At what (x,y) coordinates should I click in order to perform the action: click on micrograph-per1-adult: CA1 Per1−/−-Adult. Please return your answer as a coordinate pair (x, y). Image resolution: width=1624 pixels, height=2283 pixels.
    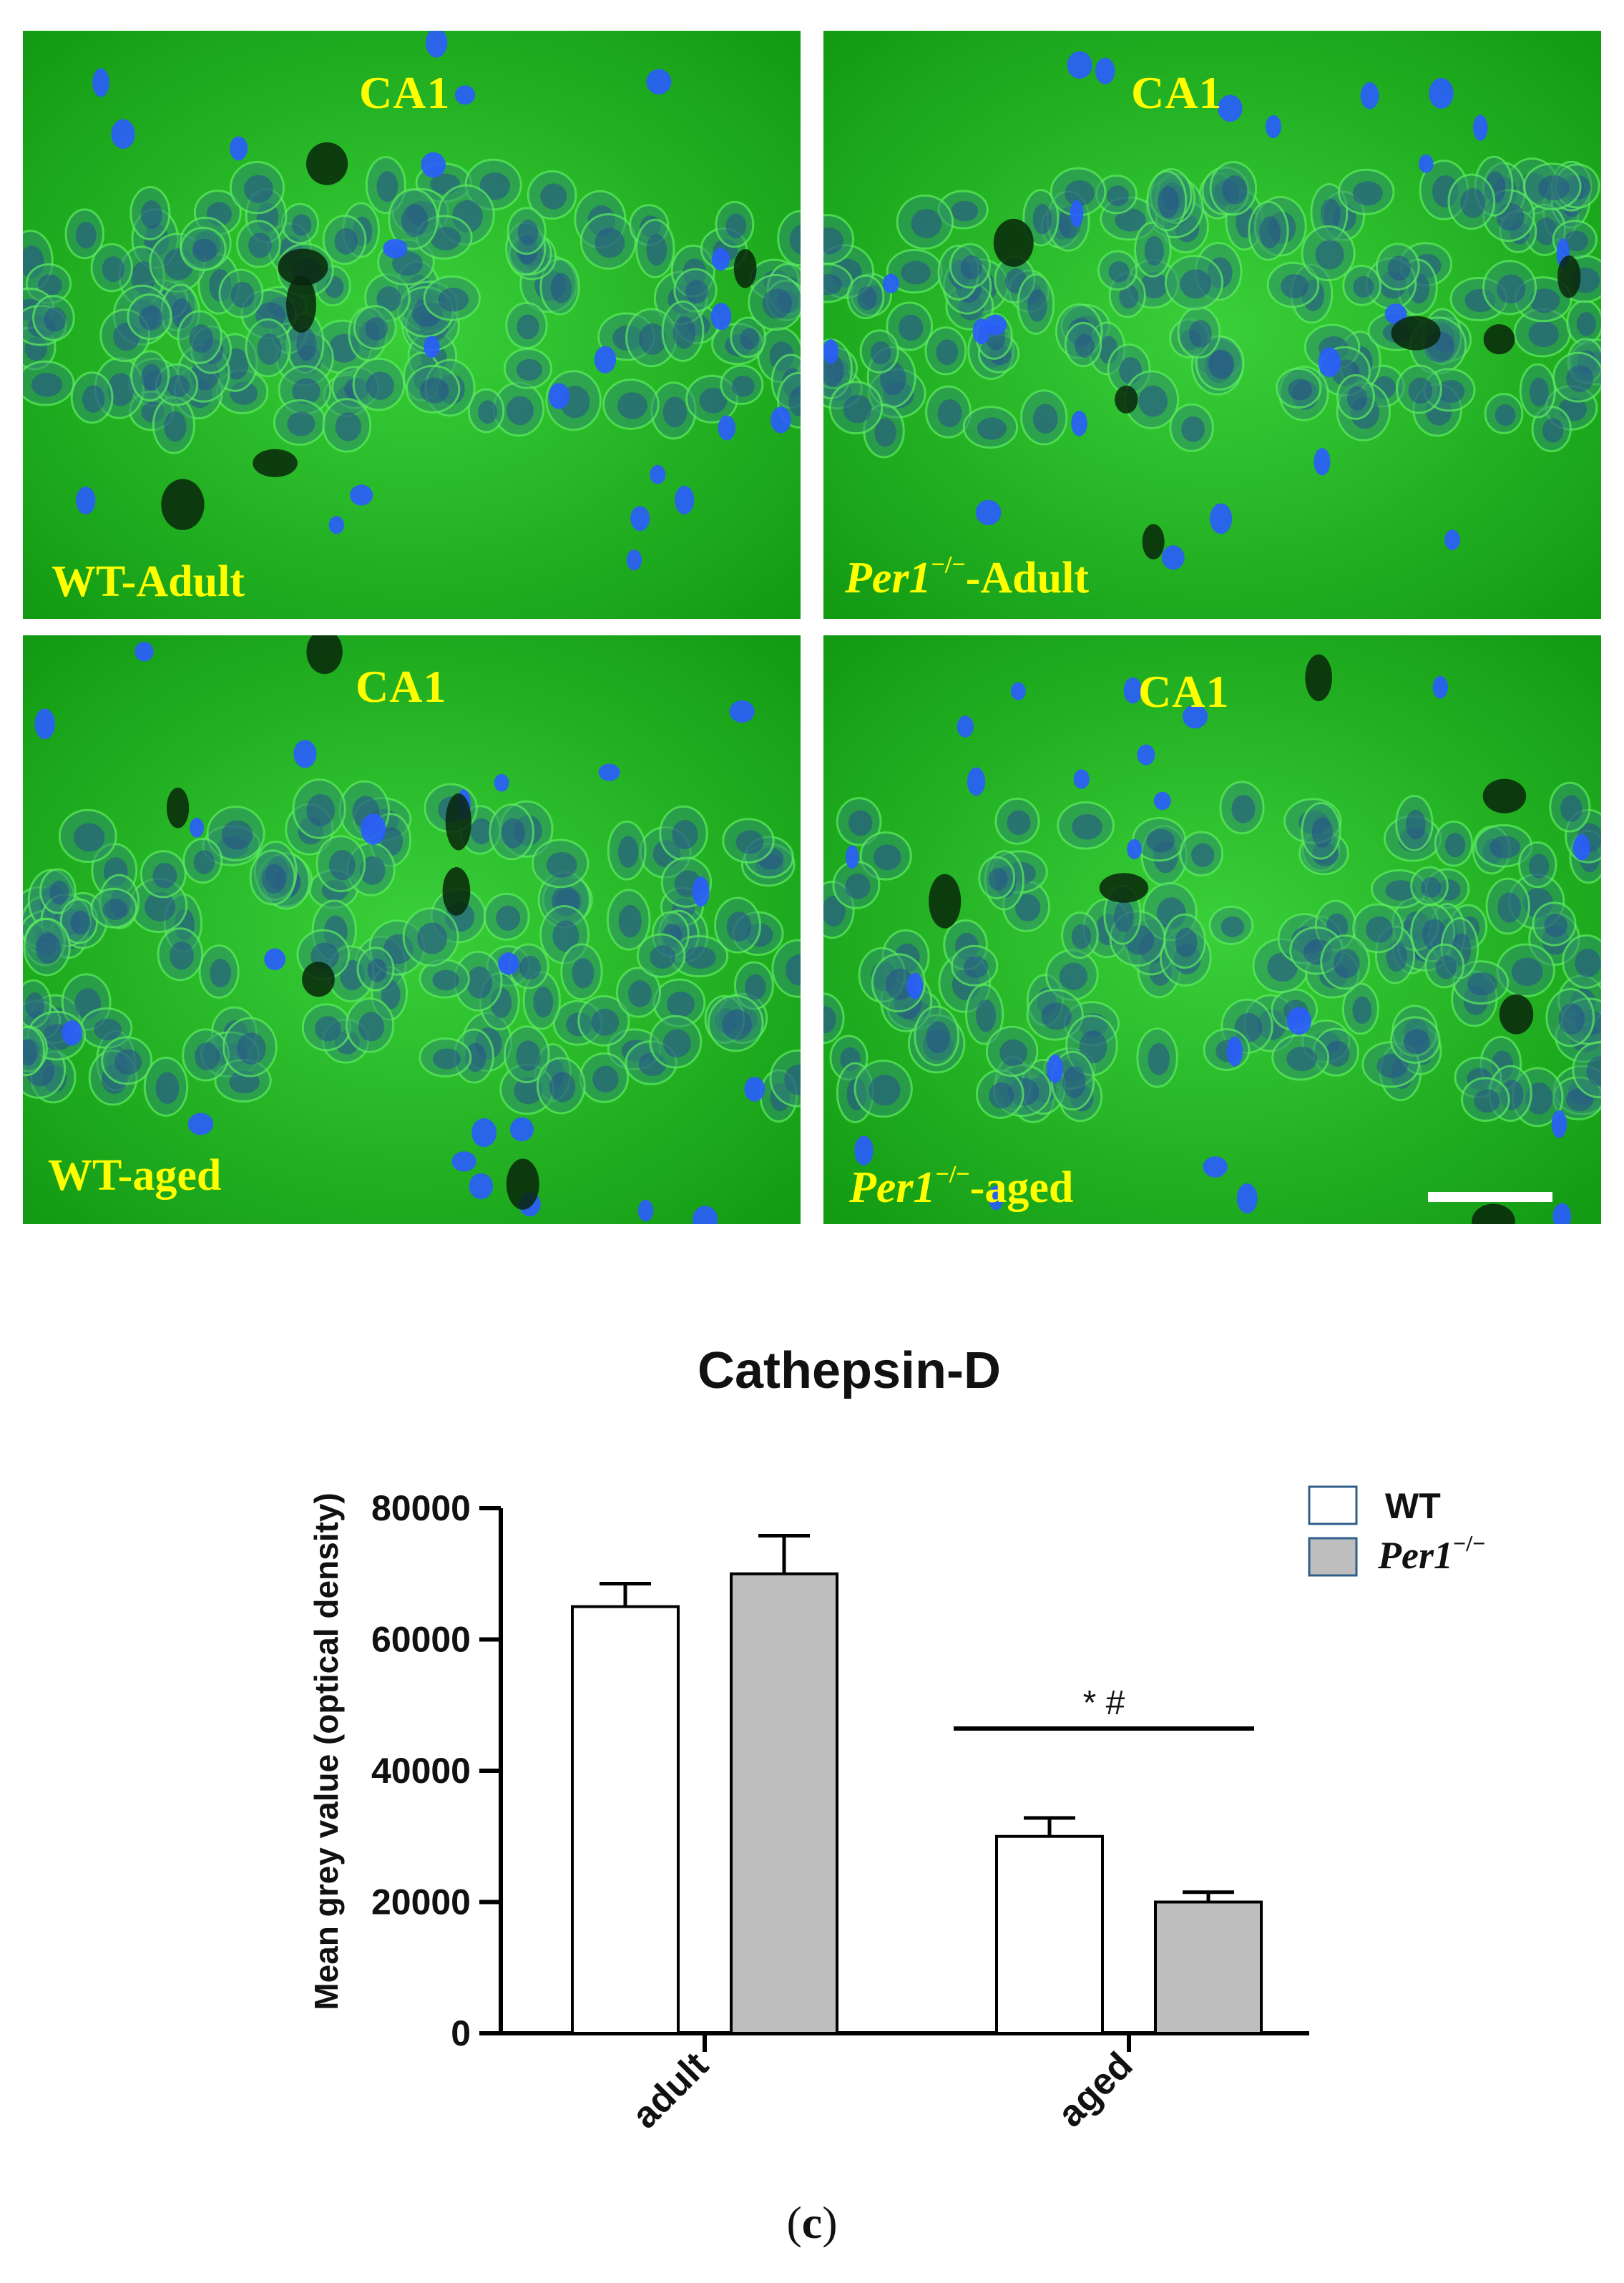
    Looking at the image, I should click on (1212, 325).